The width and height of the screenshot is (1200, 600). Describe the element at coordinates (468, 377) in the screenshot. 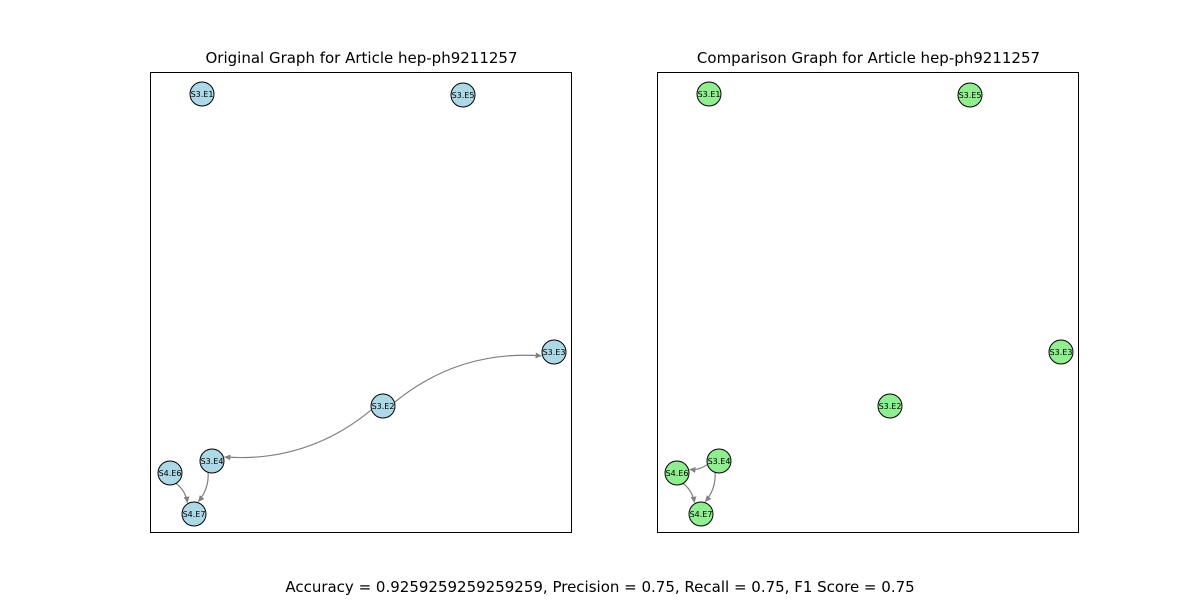

I see `original-edge-s3-e2-to-s3-e3` at that location.